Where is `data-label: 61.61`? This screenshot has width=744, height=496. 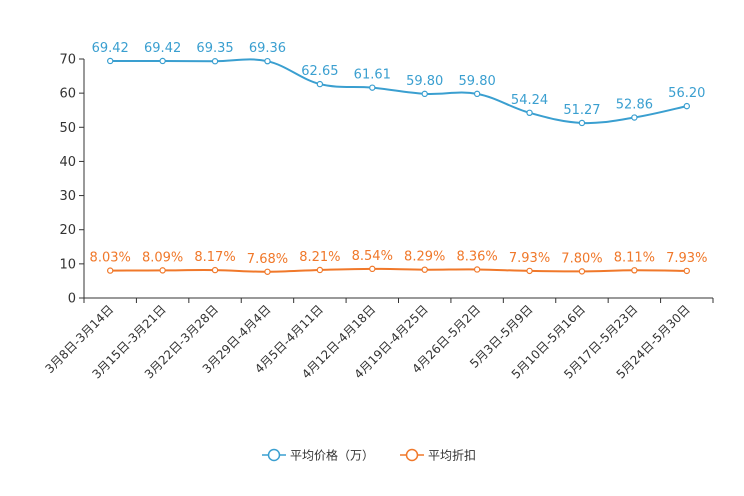 data-label: 61.61 is located at coordinates (372, 75).